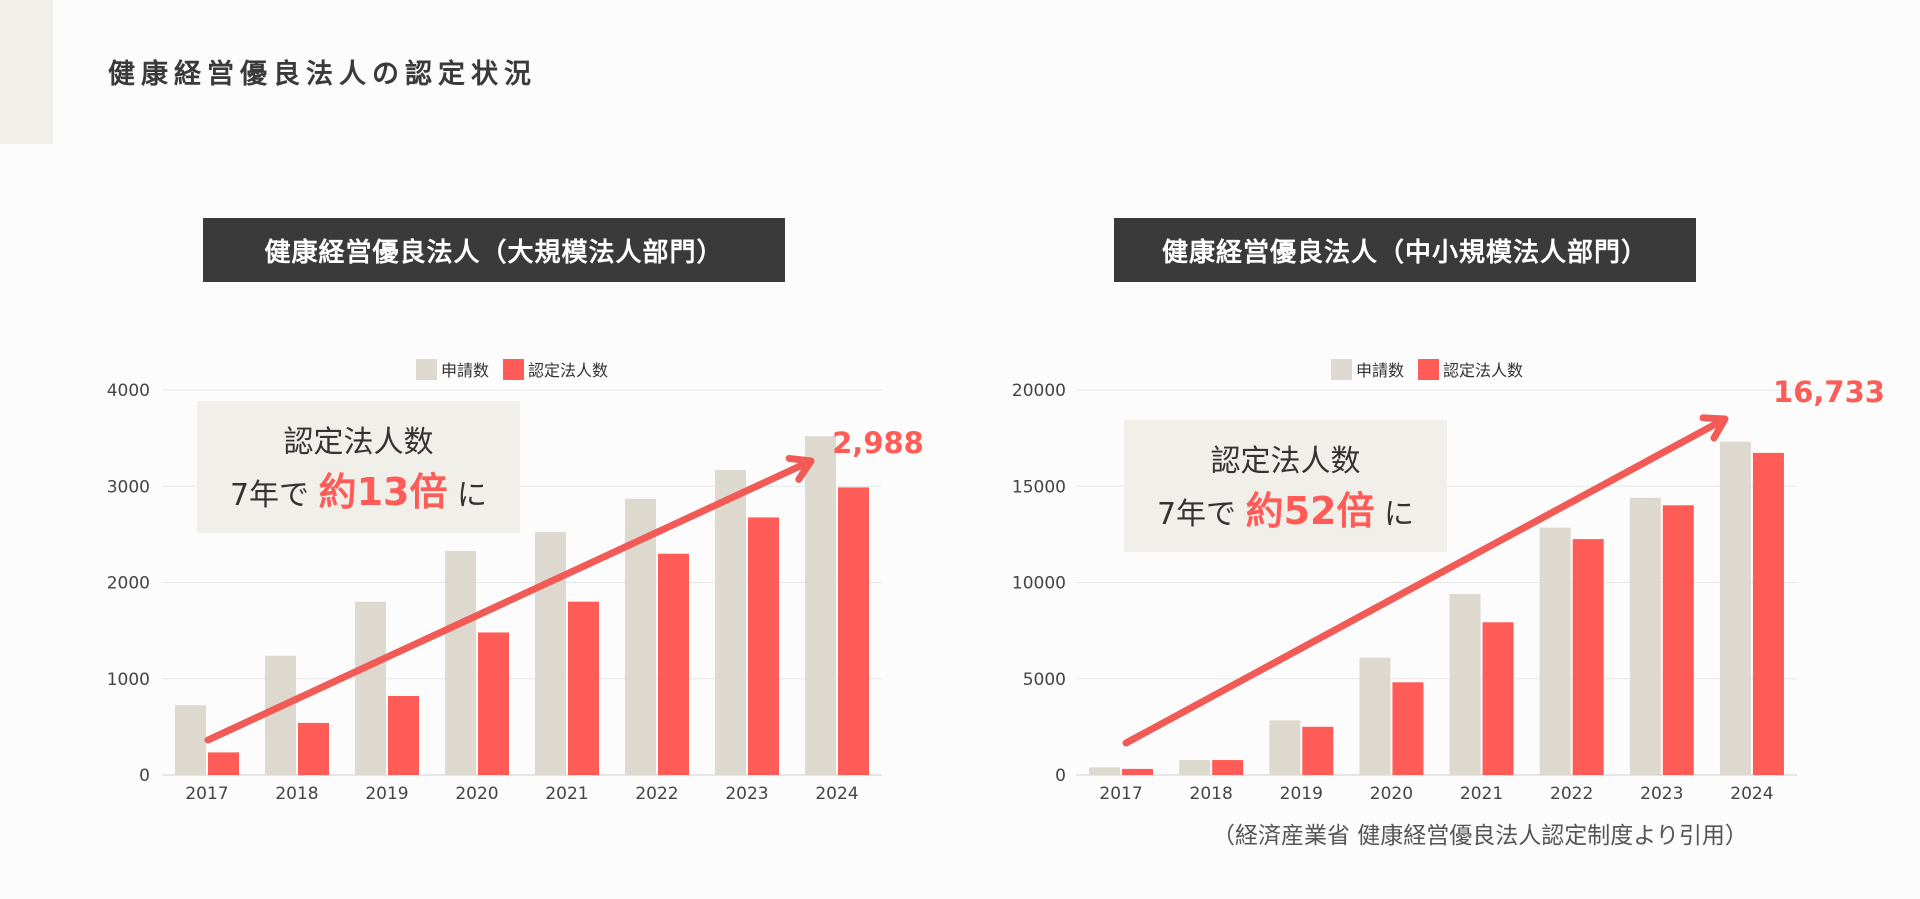 This screenshot has width=1920, height=899. I want to click on y-tick-label: 15000, so click(1039, 487).